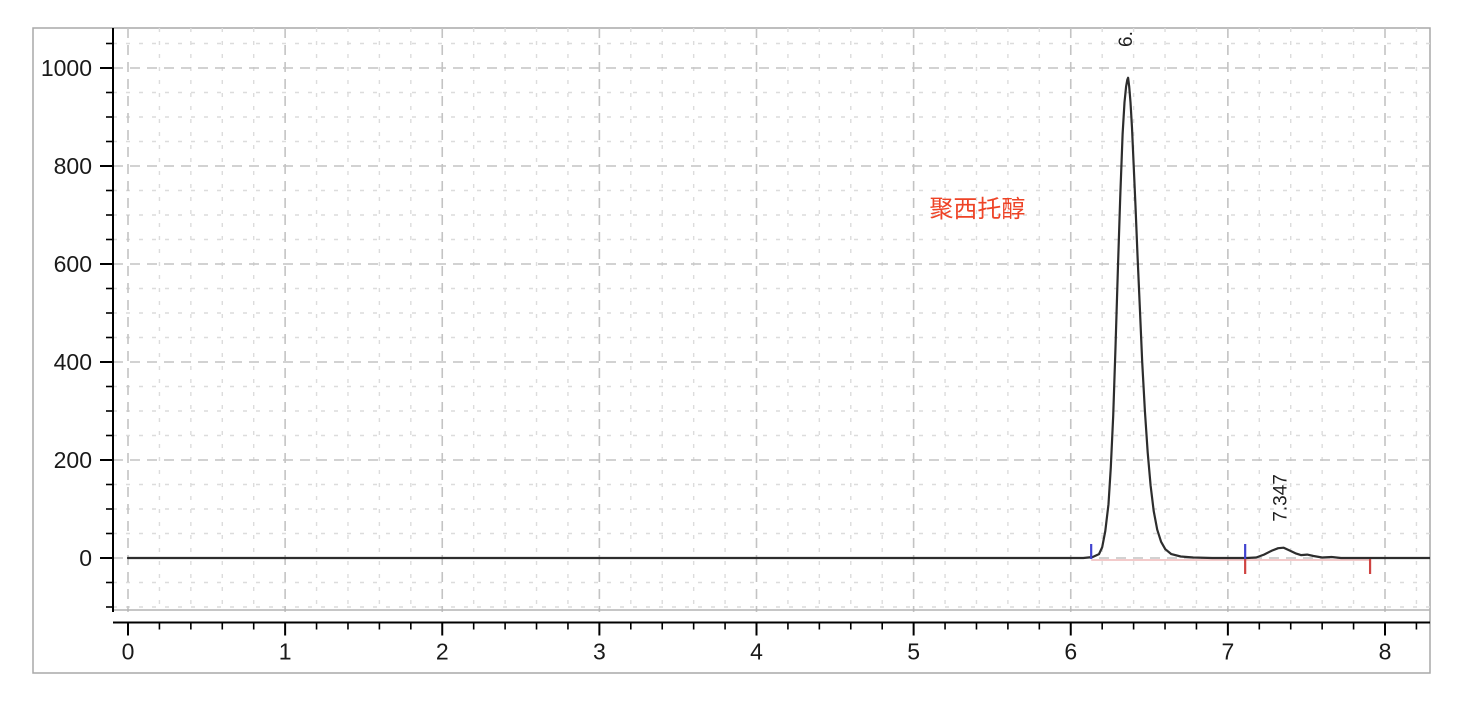  What do you see at coordinates (756, 652) in the screenshot?
I see `x-tick-label: 4` at bounding box center [756, 652].